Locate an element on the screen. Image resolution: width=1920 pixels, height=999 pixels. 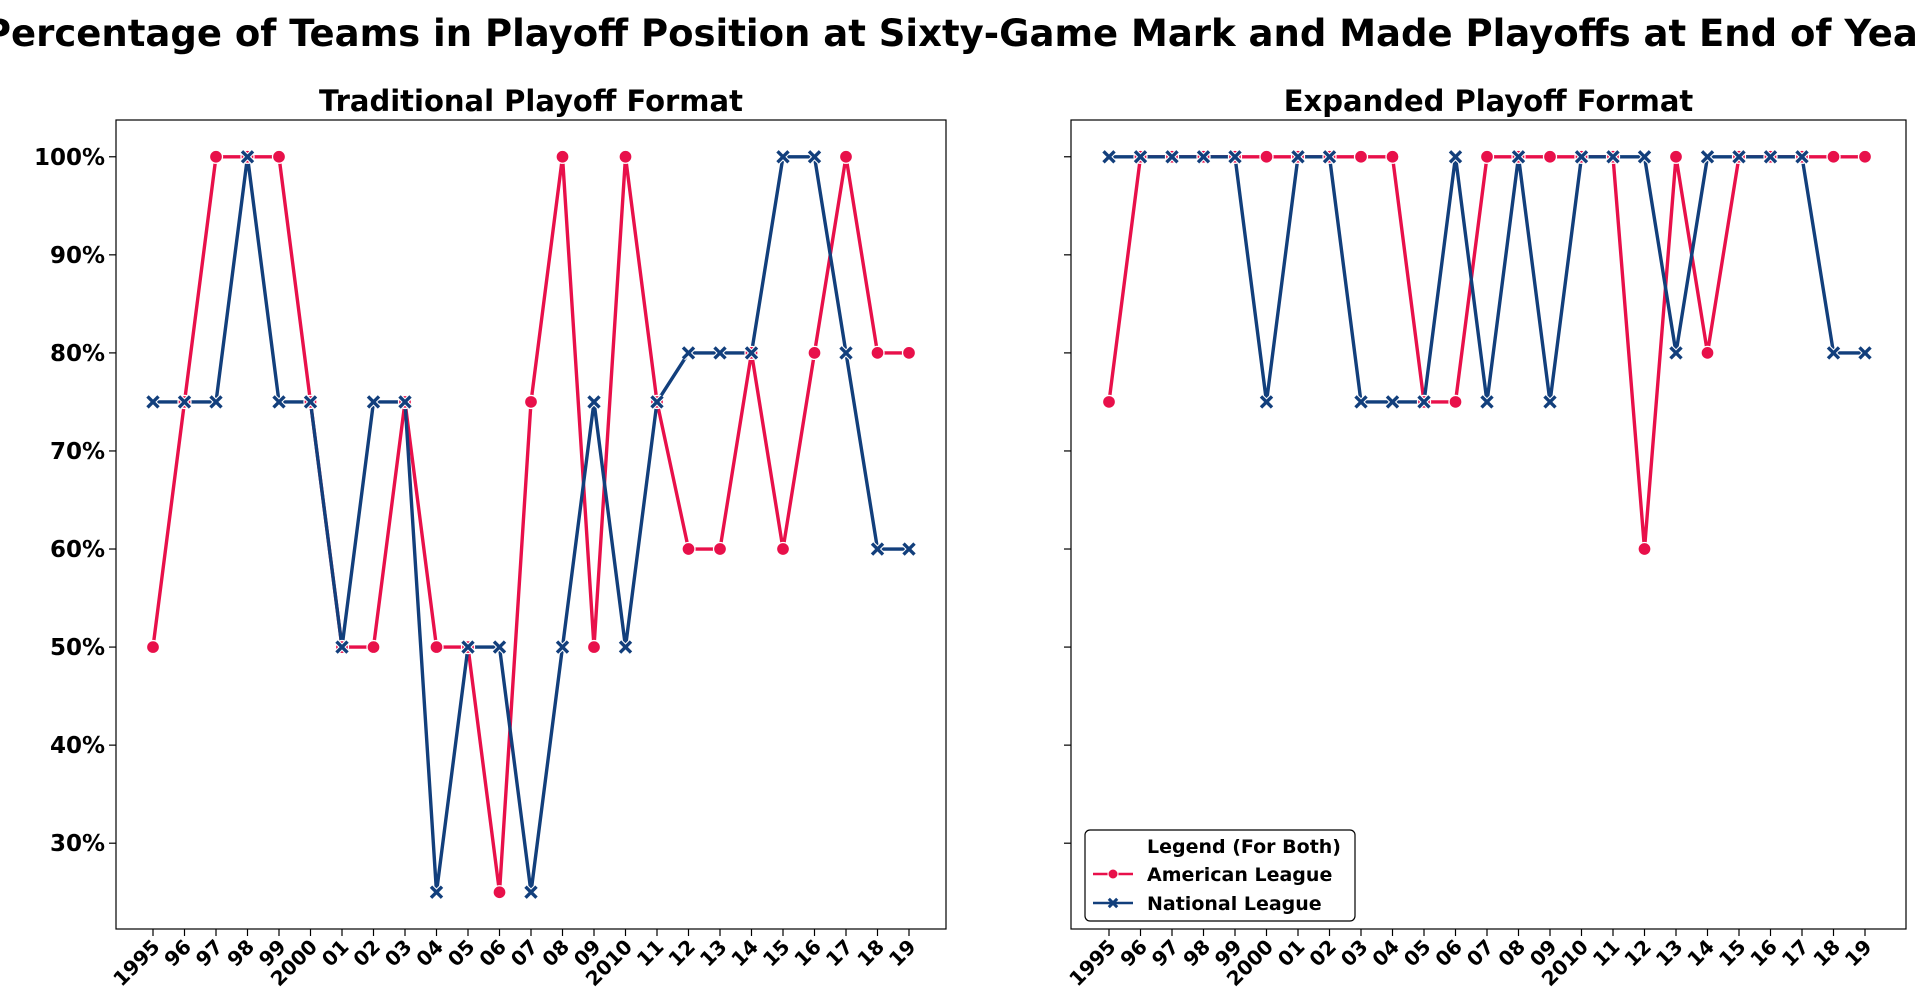
x-tick-label: 08 is located at coordinates (555, 953).